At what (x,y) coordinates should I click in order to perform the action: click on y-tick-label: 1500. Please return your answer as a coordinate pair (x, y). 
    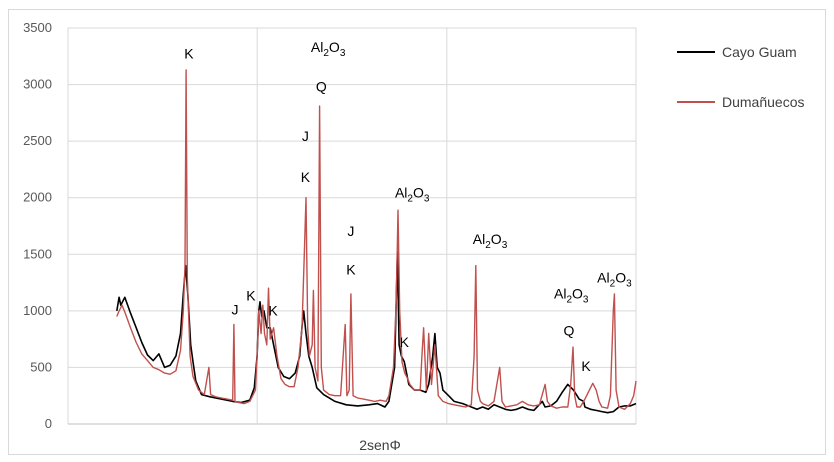
    Looking at the image, I should click on (37, 253).